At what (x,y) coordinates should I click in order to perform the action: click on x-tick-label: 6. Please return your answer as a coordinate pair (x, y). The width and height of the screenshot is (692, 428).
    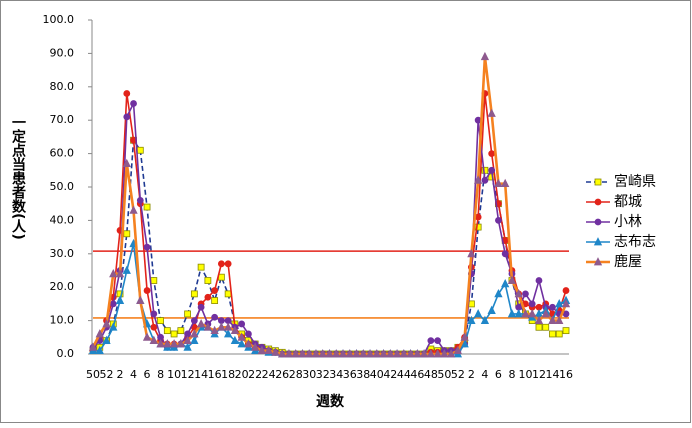
    Looking at the image, I should click on (498, 374).